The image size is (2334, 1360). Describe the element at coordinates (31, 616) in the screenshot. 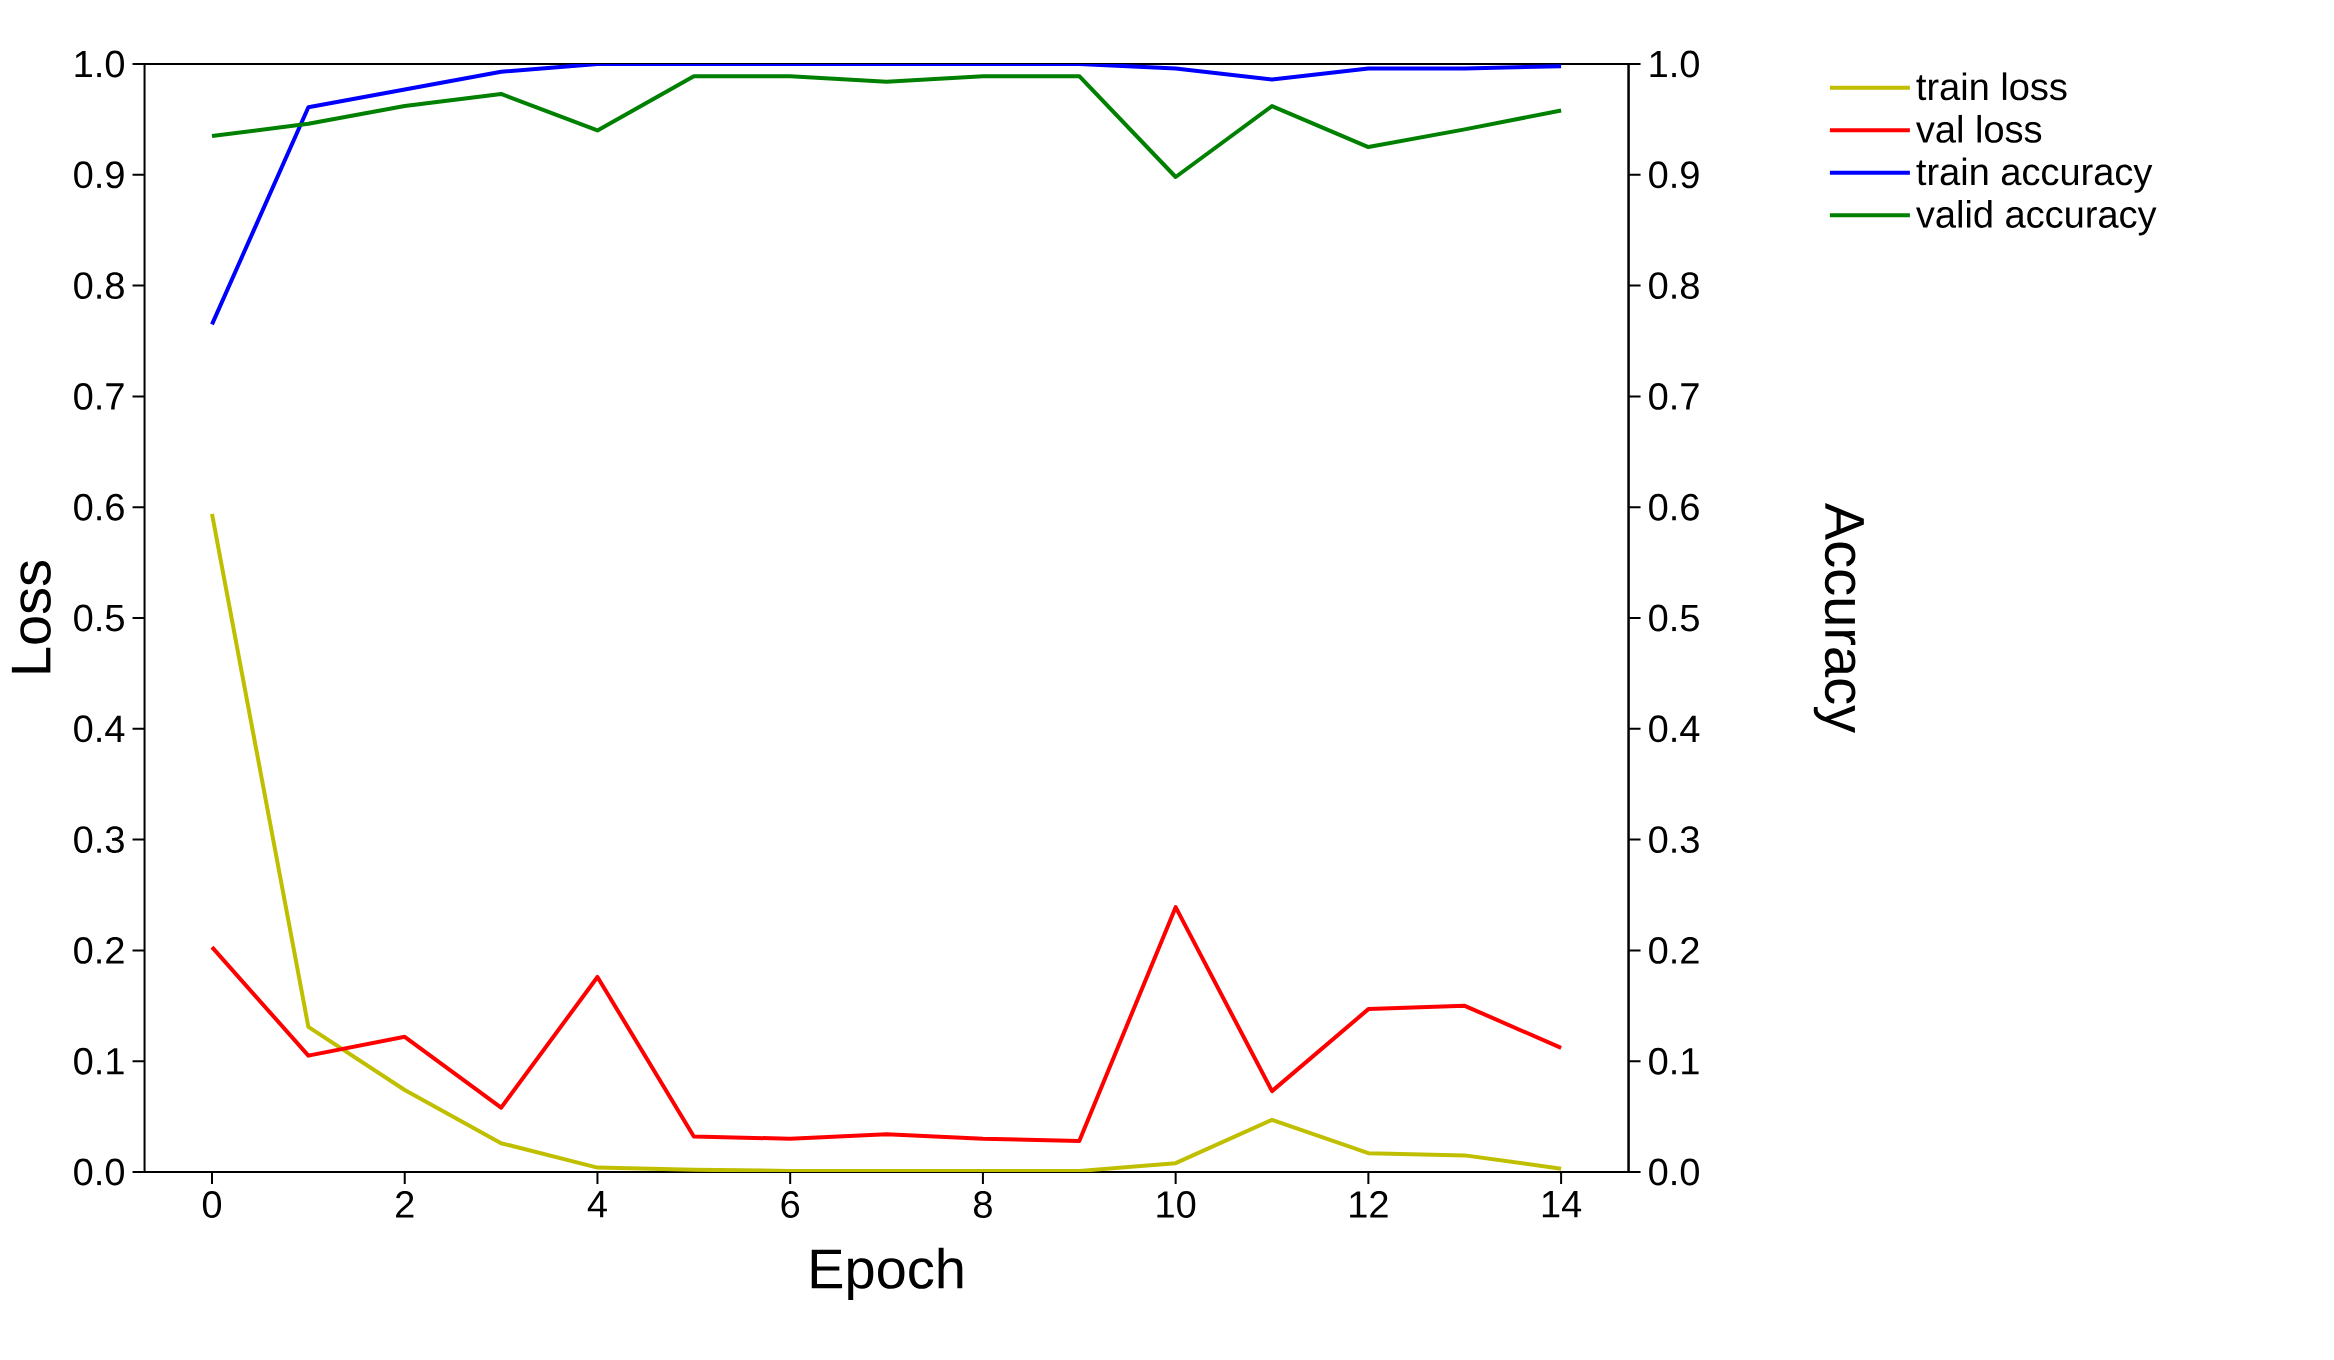

I see `y-axis-title: Loss` at that location.